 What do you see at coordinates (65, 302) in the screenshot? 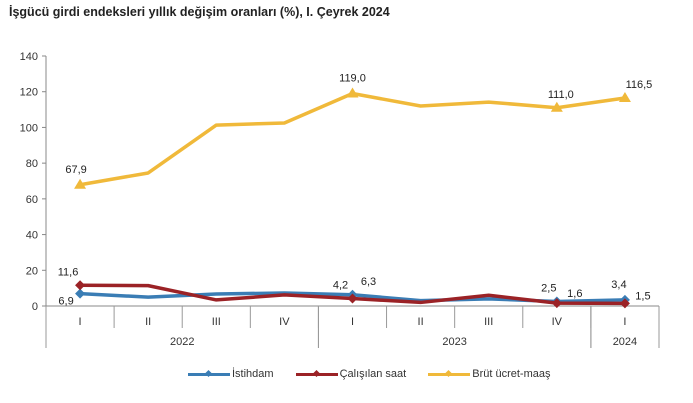
I see `data-label: 6,9` at bounding box center [65, 302].